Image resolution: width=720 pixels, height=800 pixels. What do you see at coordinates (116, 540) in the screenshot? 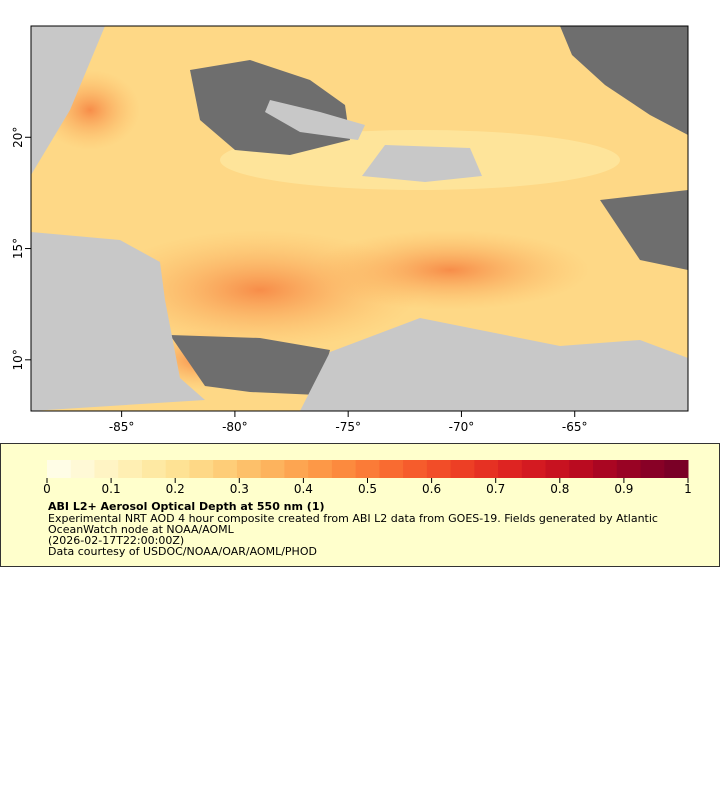
I see `legend-line: (2026-02-17T22:00:00Z)` at bounding box center [116, 540].